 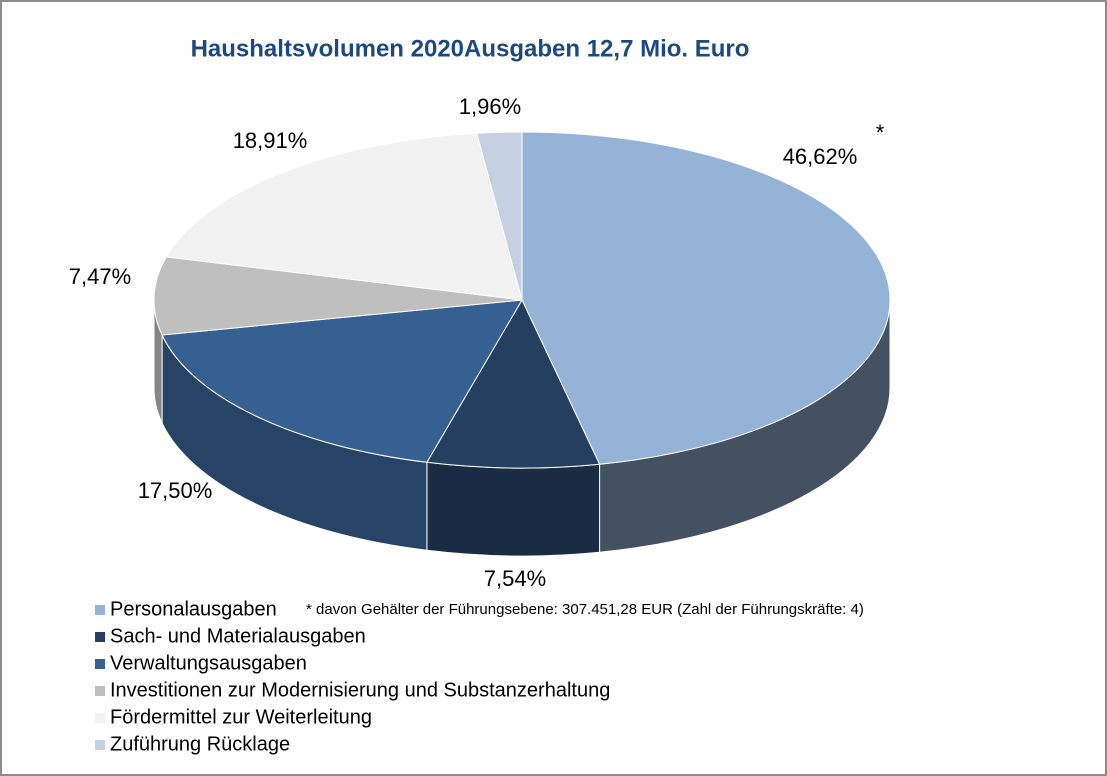 What do you see at coordinates (490, 106) in the screenshot?
I see `data-label: 1,96%` at bounding box center [490, 106].